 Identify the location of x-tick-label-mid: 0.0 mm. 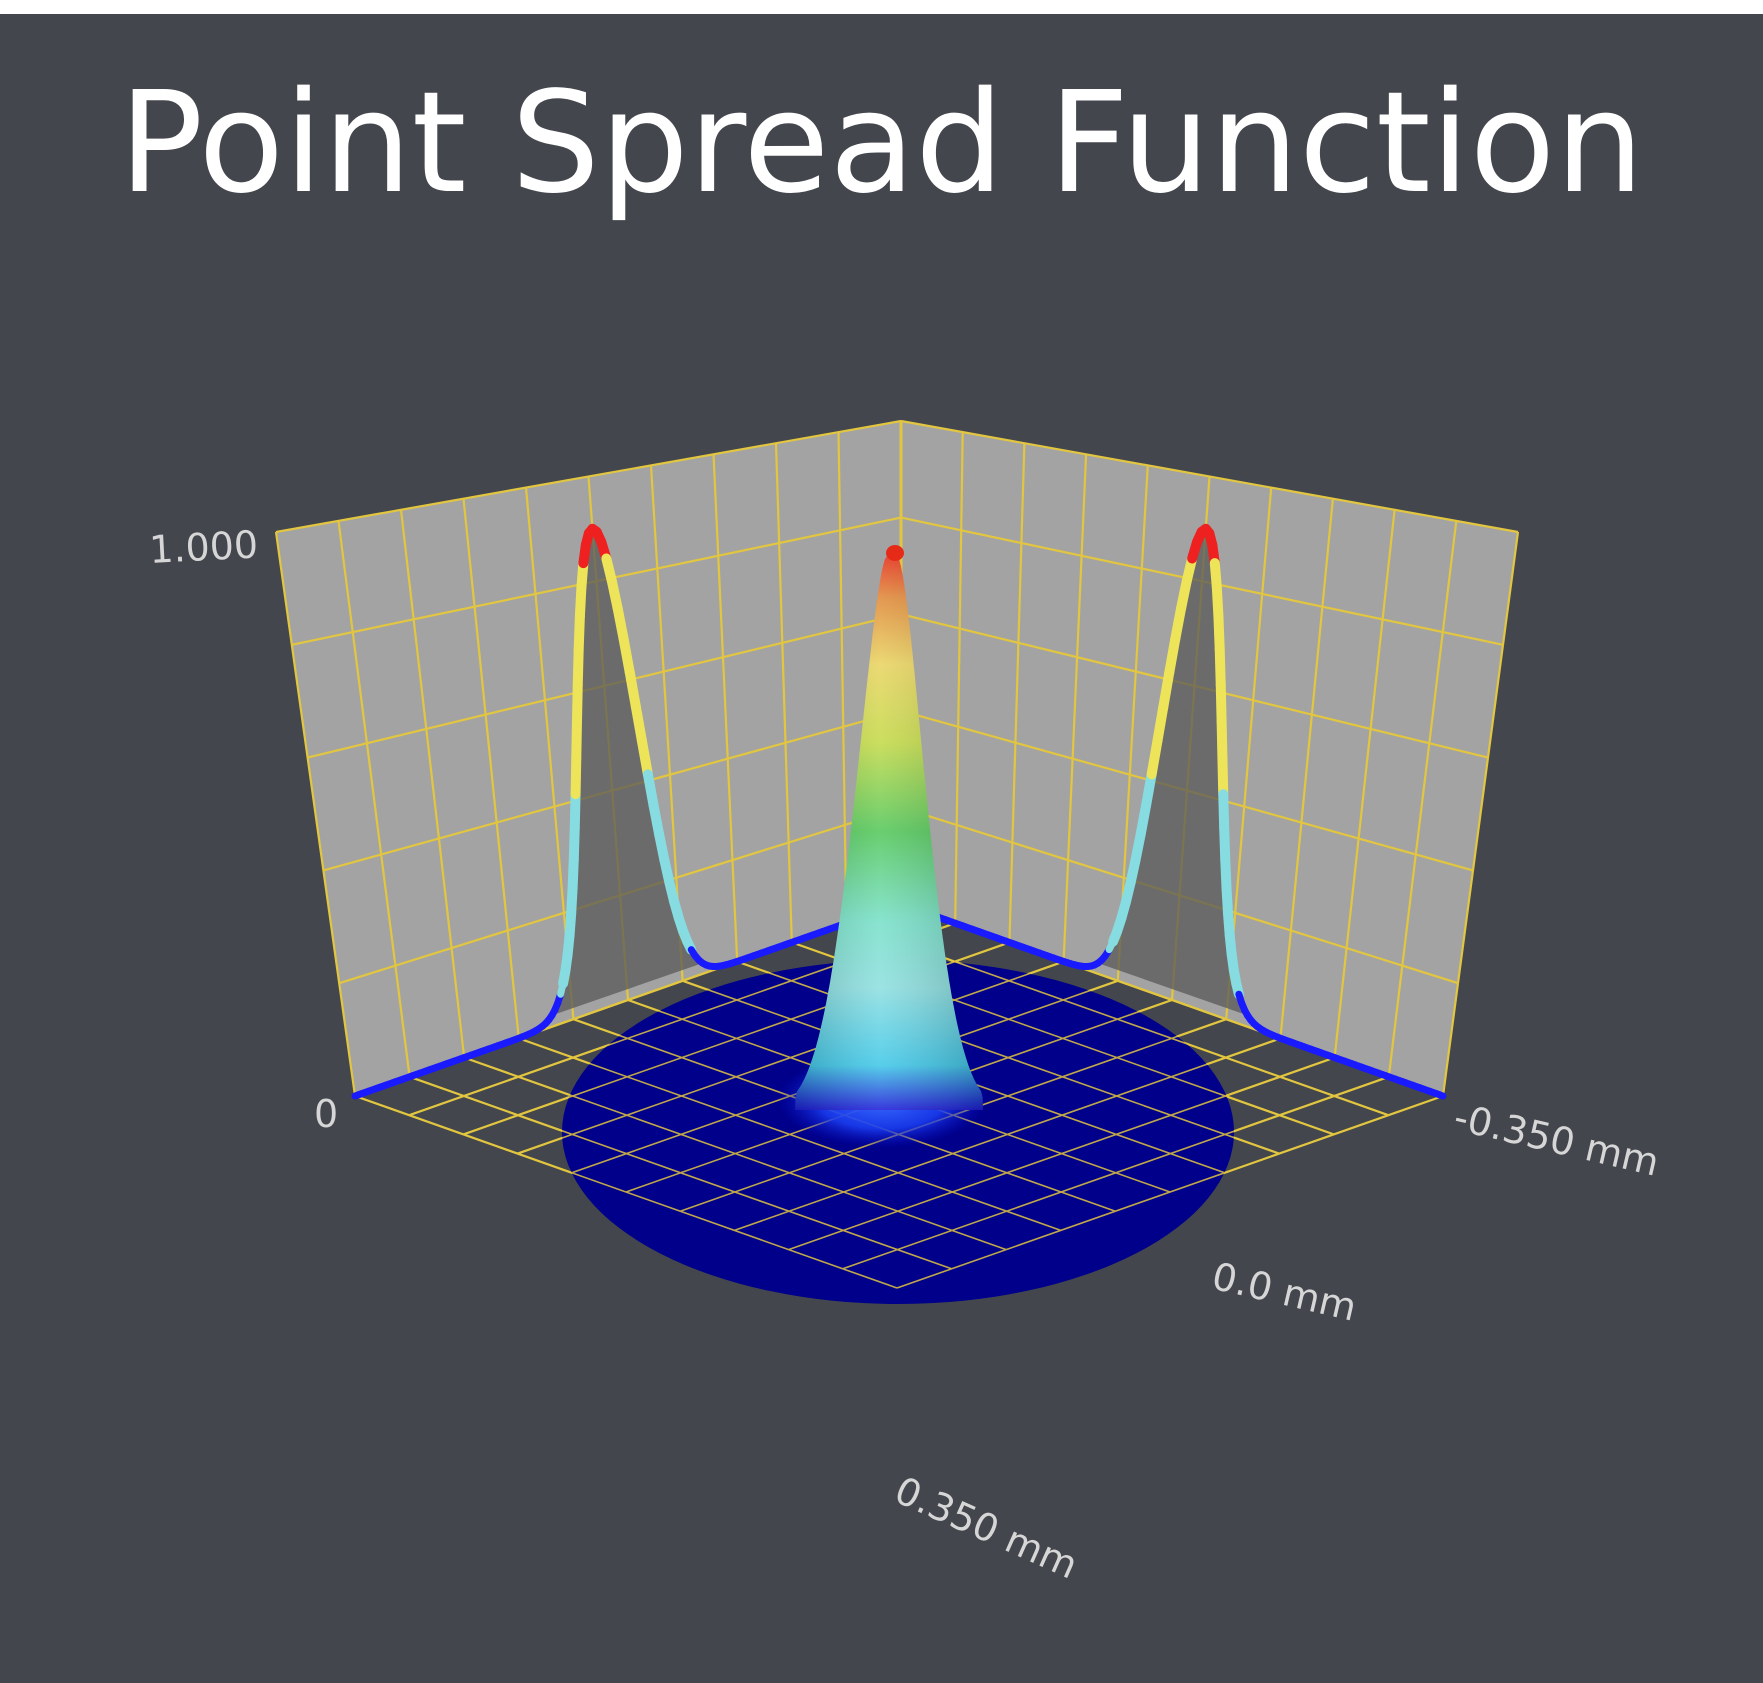
(1284, 1292).